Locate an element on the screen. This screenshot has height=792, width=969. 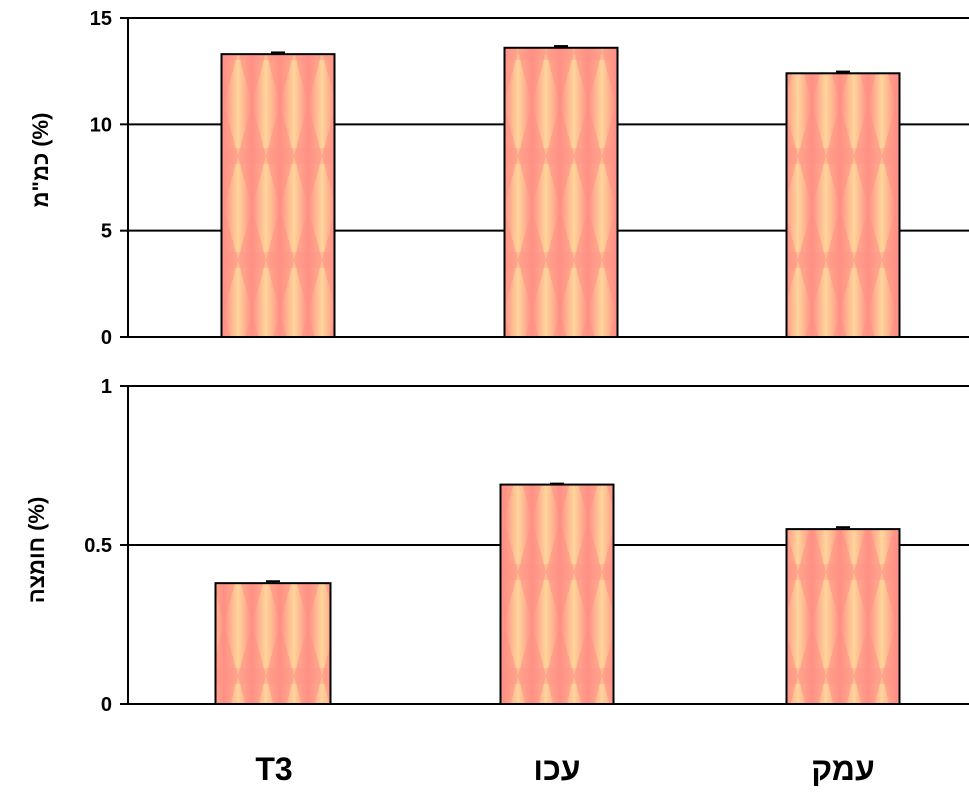
category-label-t3: T3 is located at coordinates (273, 769).